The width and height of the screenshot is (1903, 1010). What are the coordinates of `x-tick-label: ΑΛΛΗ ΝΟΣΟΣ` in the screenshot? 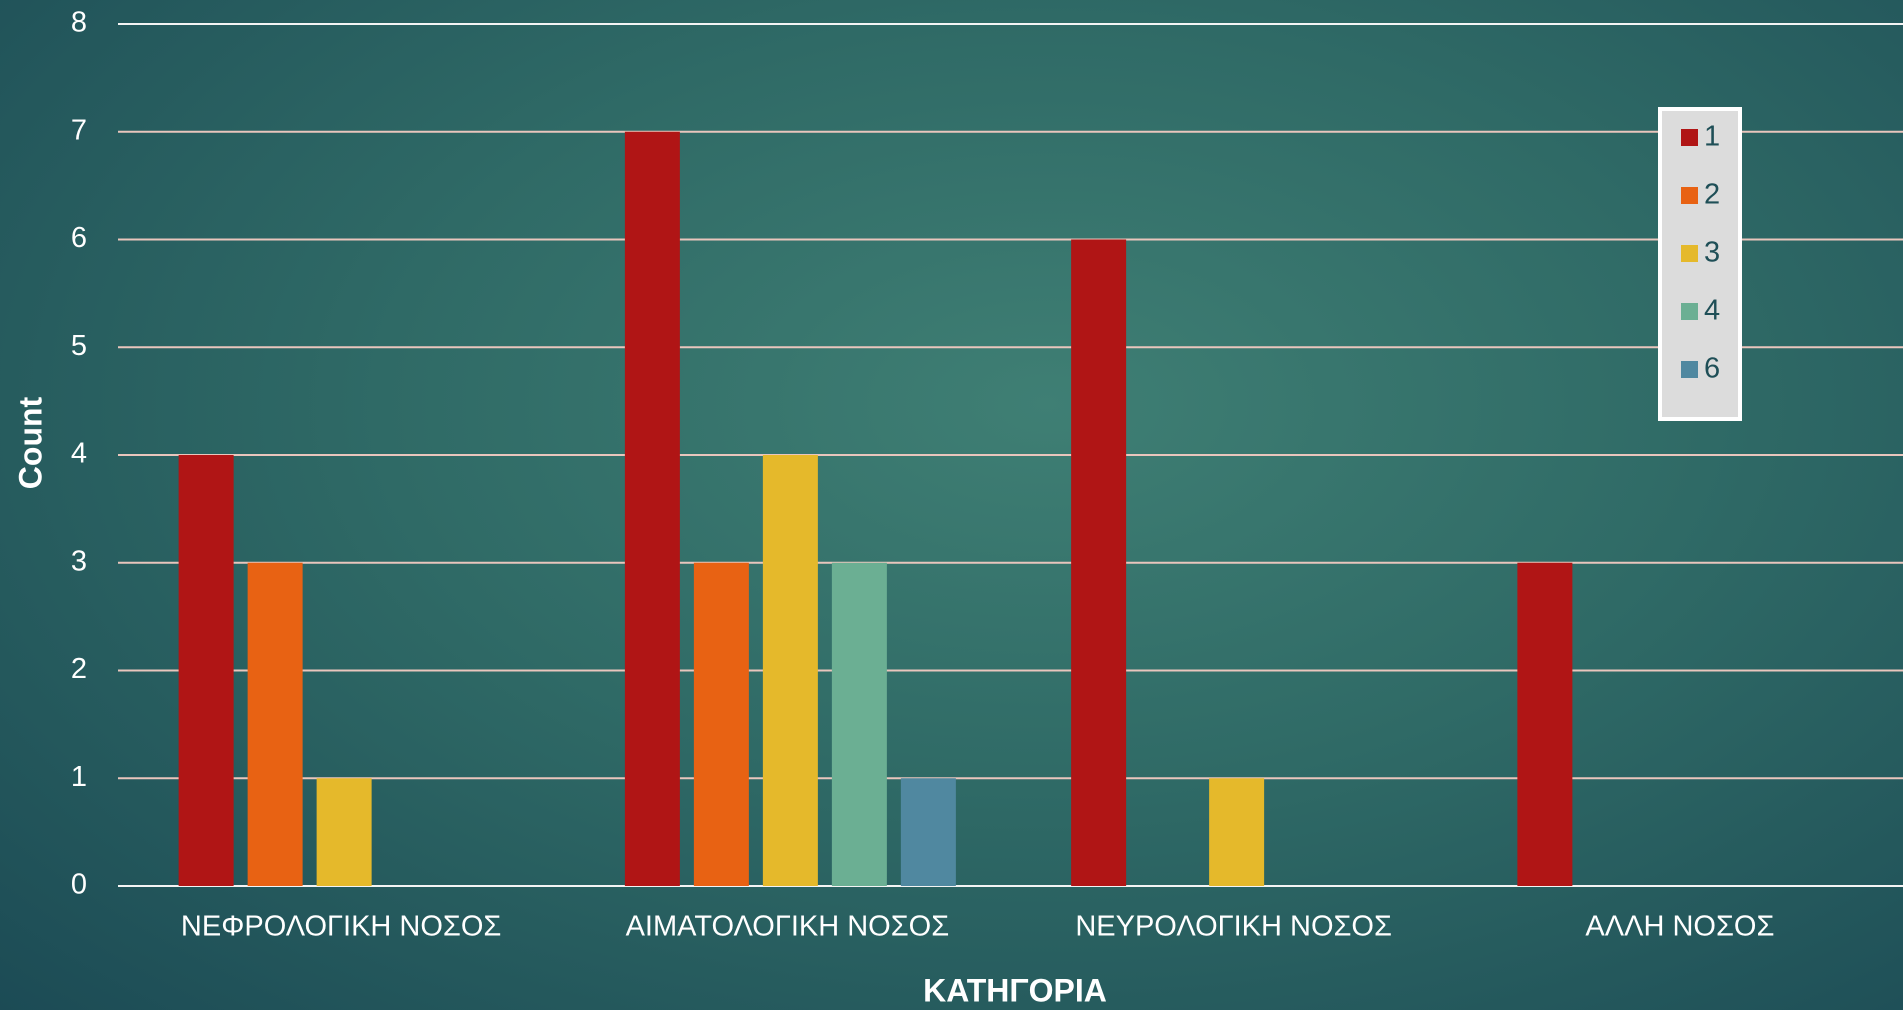 It's located at (1679, 927).